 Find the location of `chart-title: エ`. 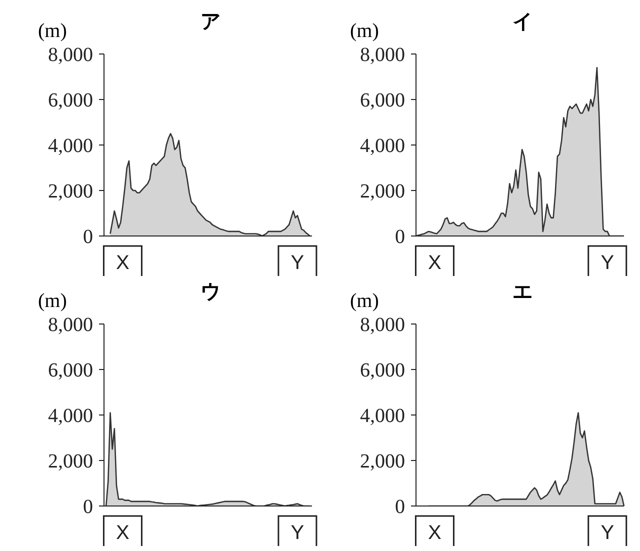

chart-title: エ is located at coordinates (523, 291).